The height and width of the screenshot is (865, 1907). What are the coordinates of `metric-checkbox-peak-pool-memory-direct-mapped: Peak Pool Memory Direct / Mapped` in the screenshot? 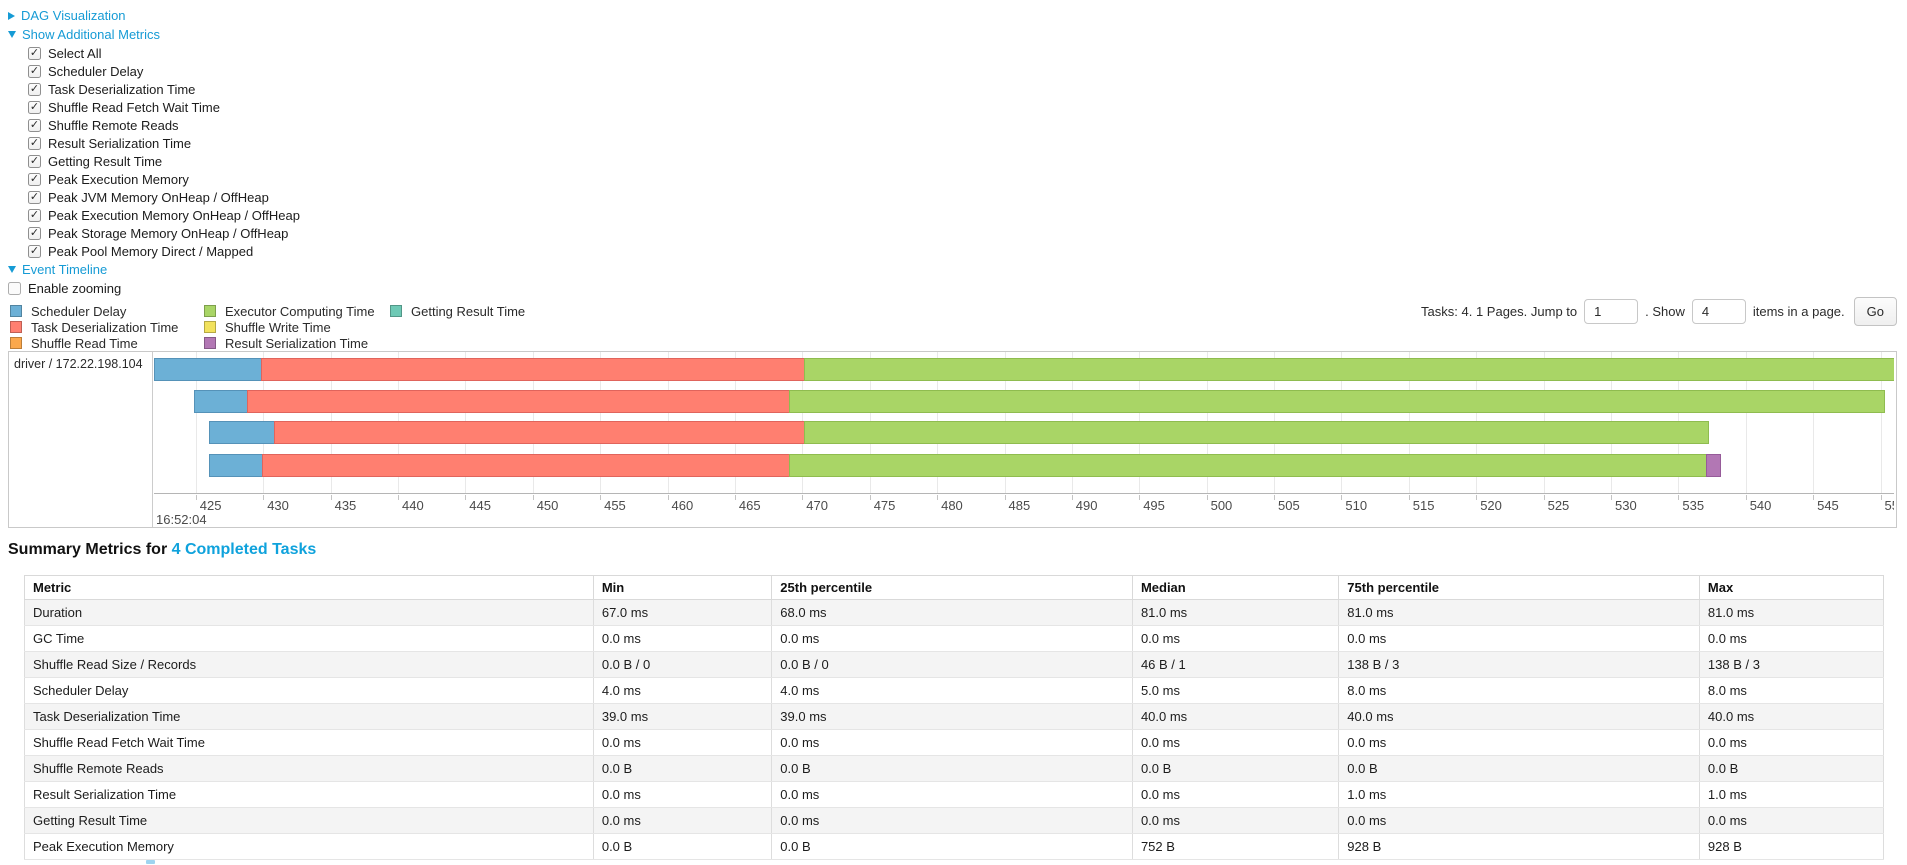 It's located at (164, 251).